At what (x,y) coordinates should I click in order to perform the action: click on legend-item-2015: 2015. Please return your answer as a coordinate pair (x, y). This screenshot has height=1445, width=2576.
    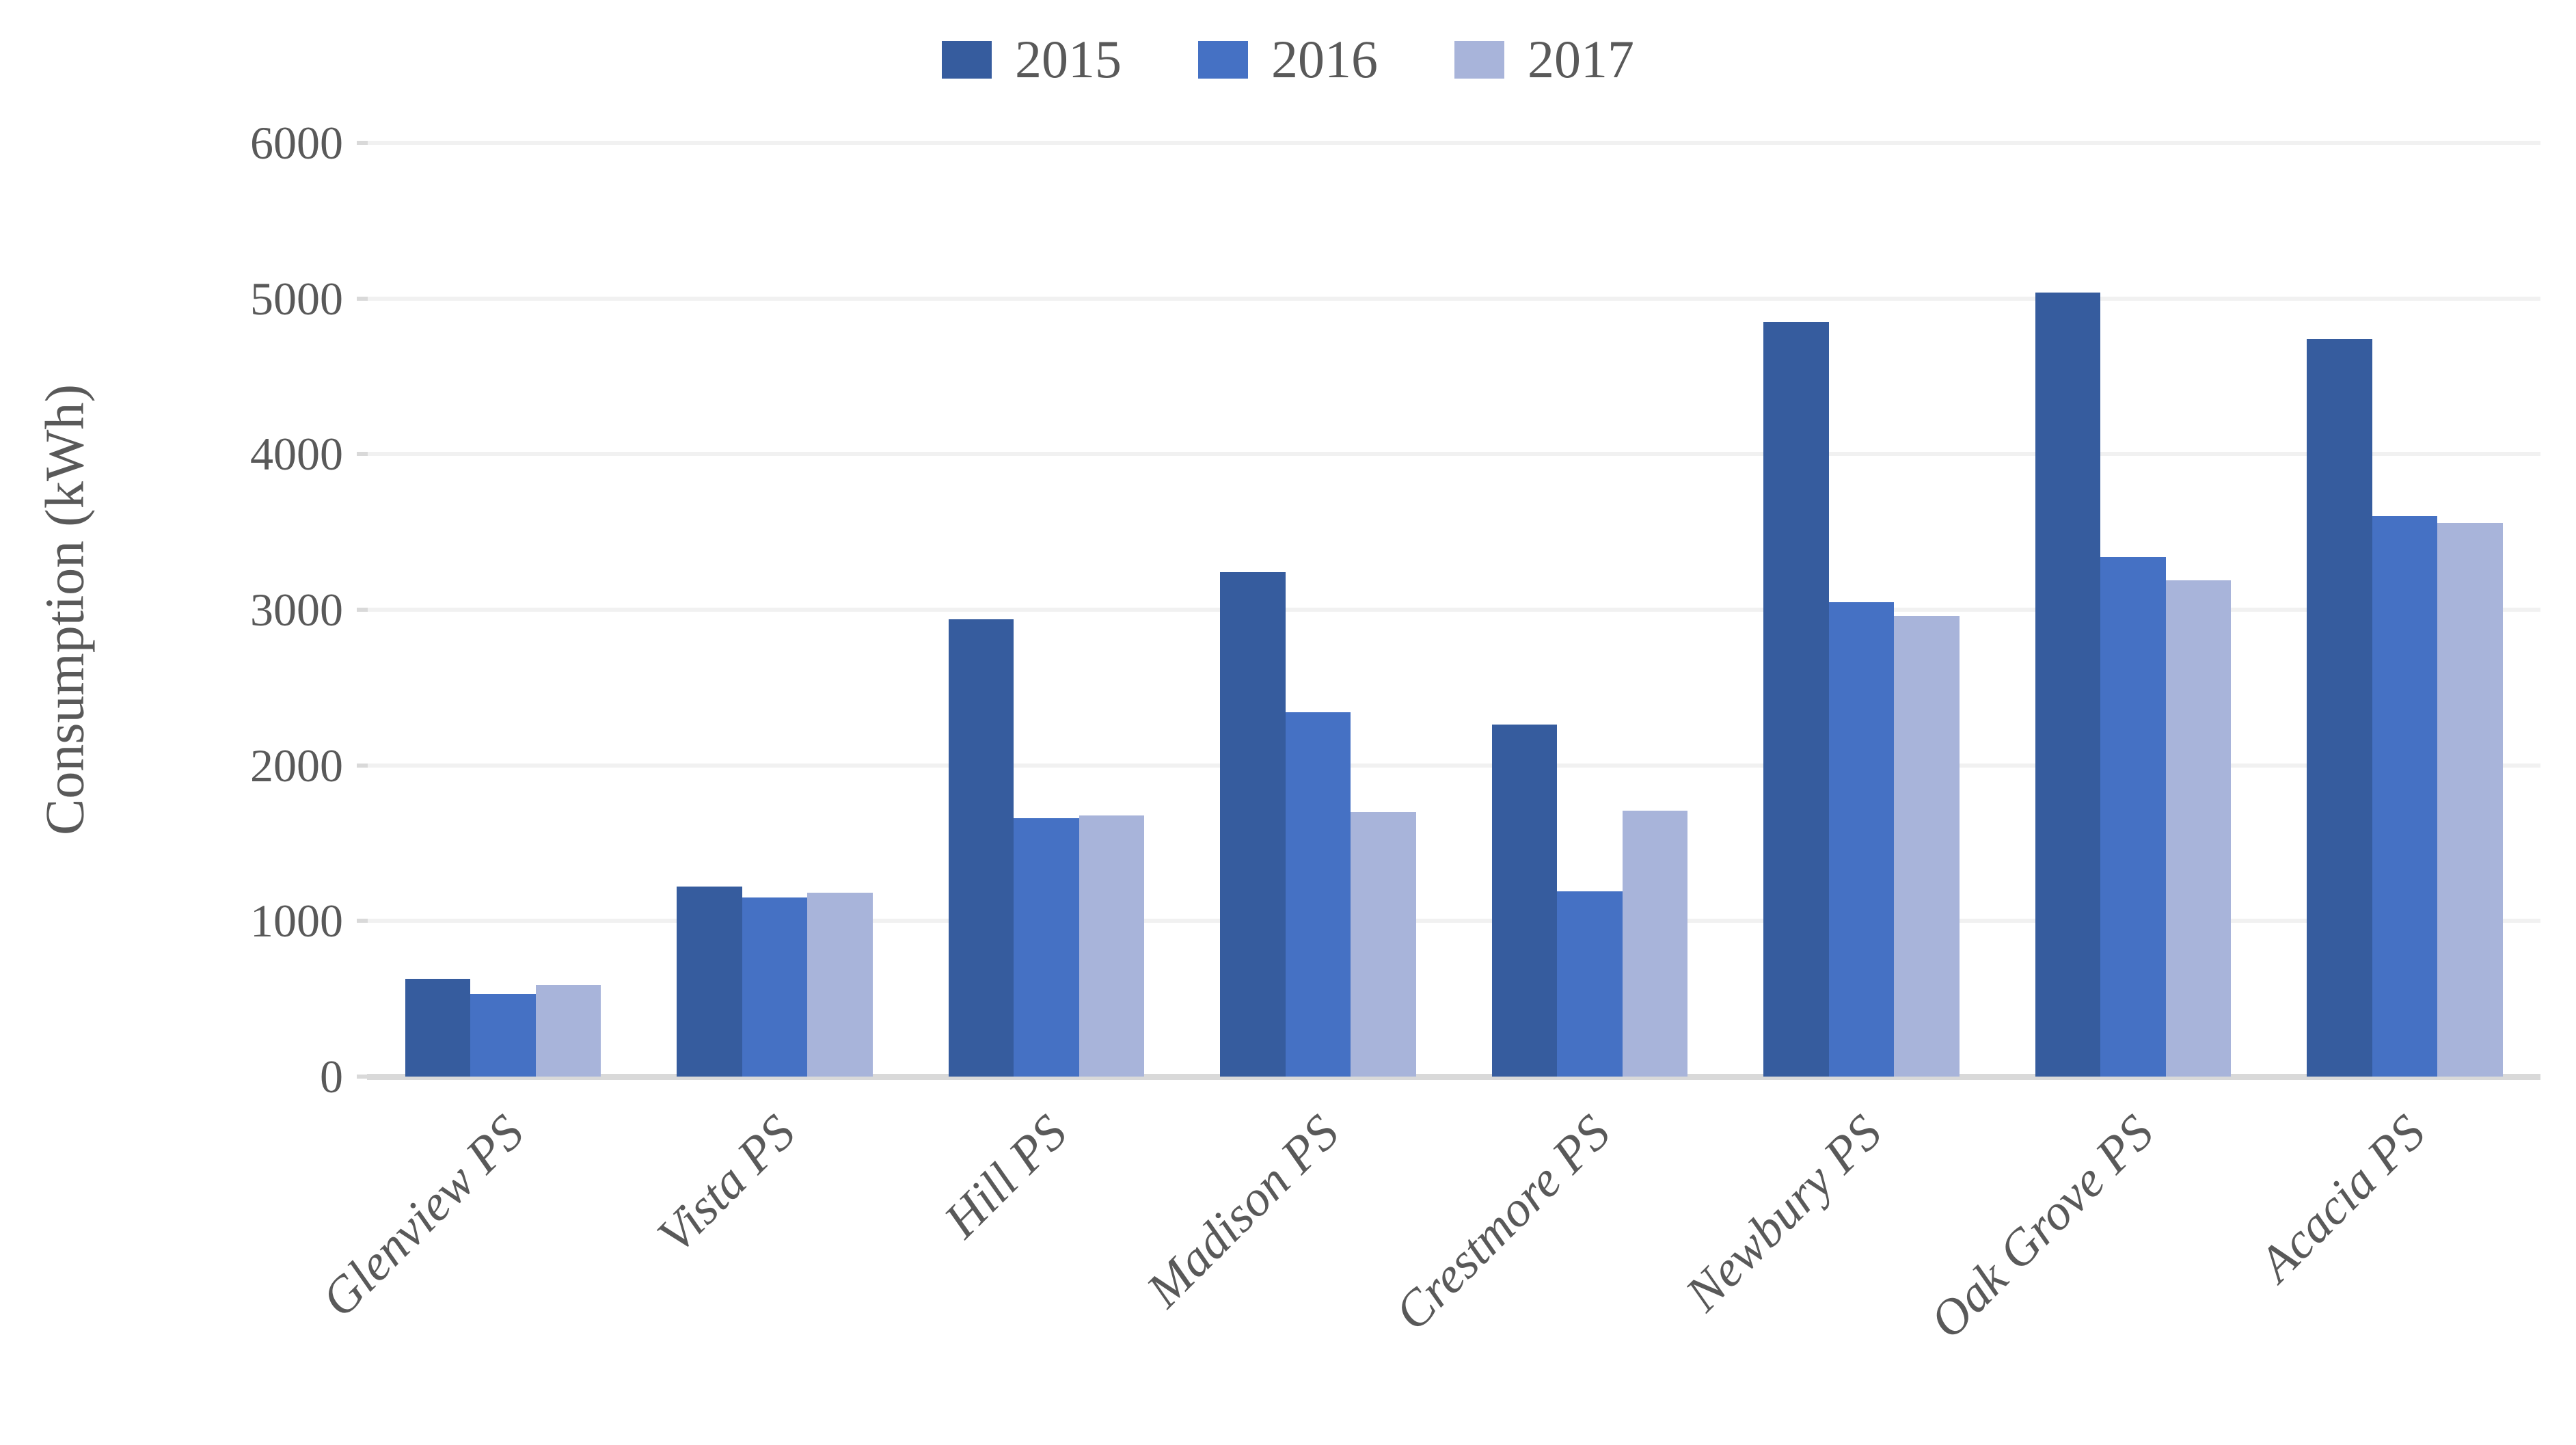
    Looking at the image, I should click on (1032, 59).